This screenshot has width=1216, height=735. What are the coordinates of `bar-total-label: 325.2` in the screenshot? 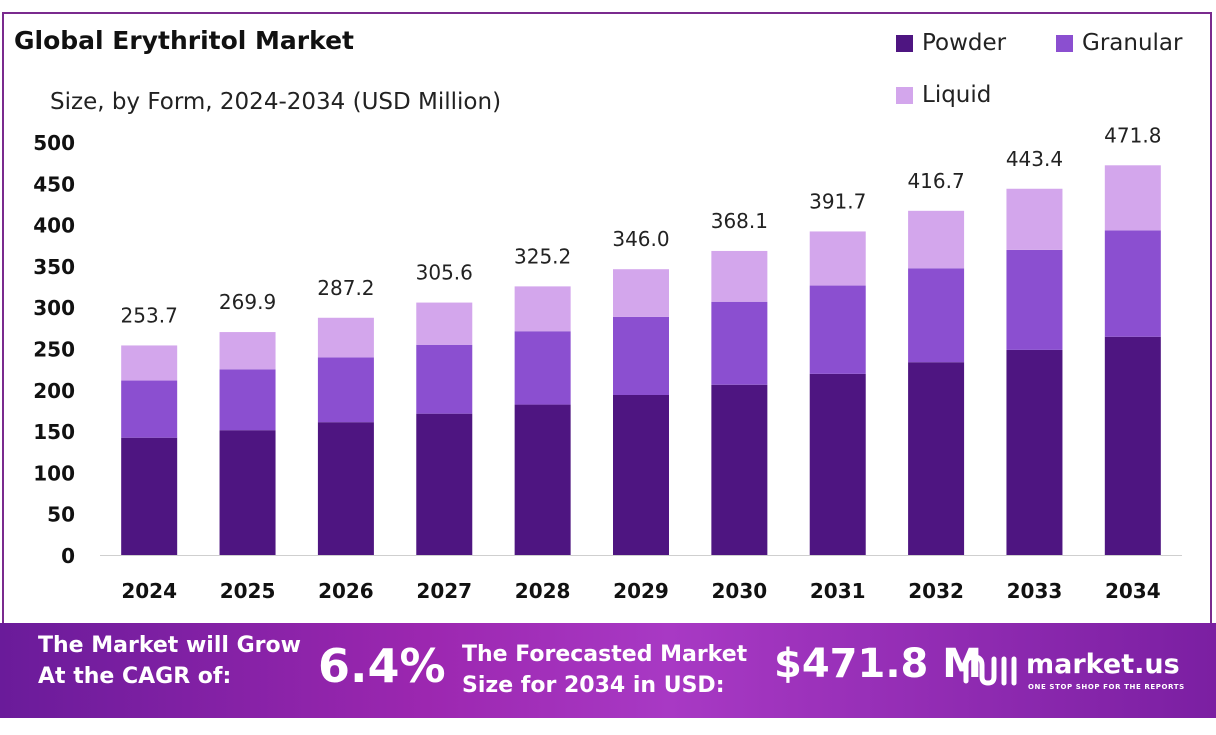 It's located at (542, 256).